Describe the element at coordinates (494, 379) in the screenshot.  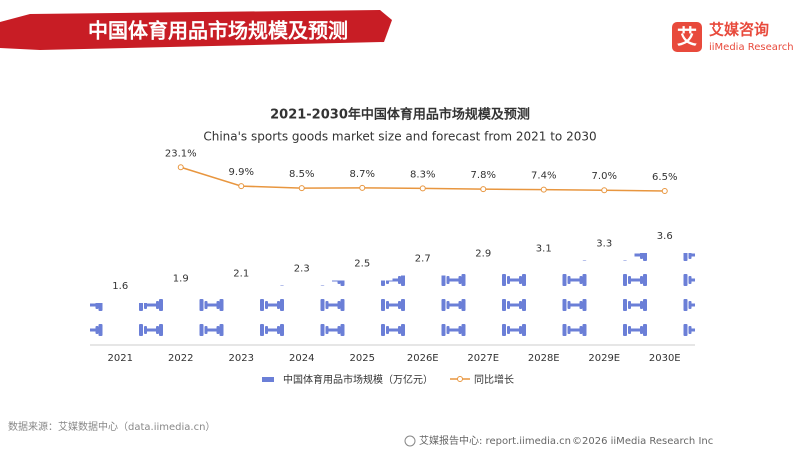
I see `legend-label: 同比增长` at that location.